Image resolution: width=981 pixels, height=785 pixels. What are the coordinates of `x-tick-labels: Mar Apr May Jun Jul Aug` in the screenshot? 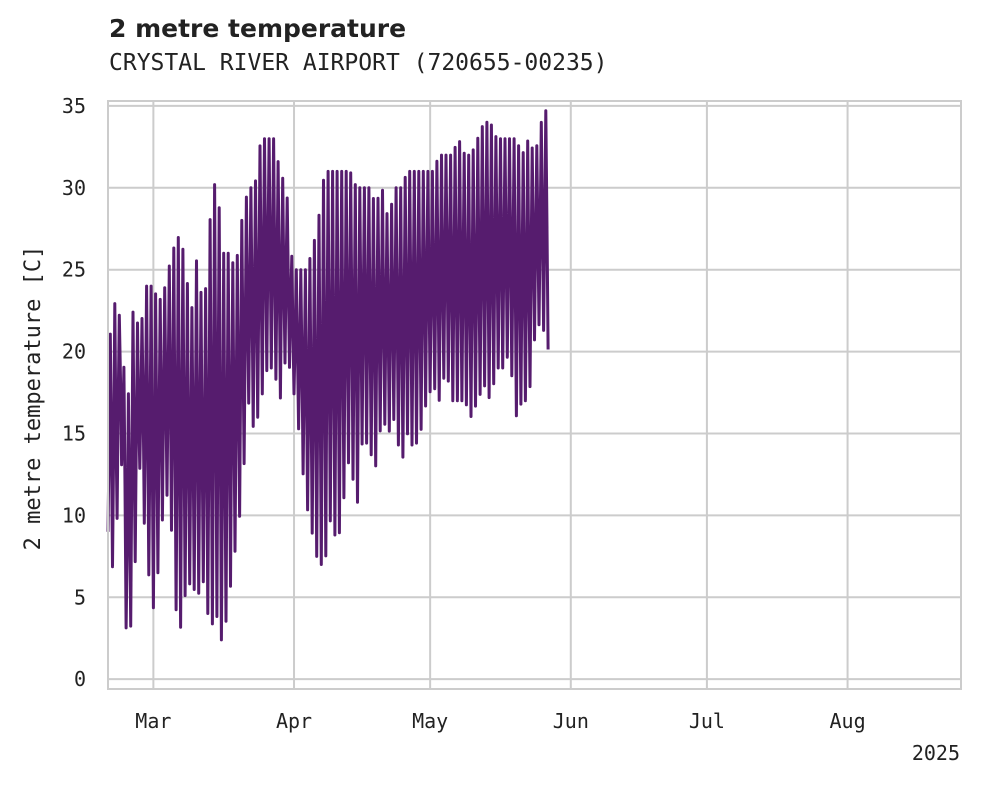 It's located at (500, 721).